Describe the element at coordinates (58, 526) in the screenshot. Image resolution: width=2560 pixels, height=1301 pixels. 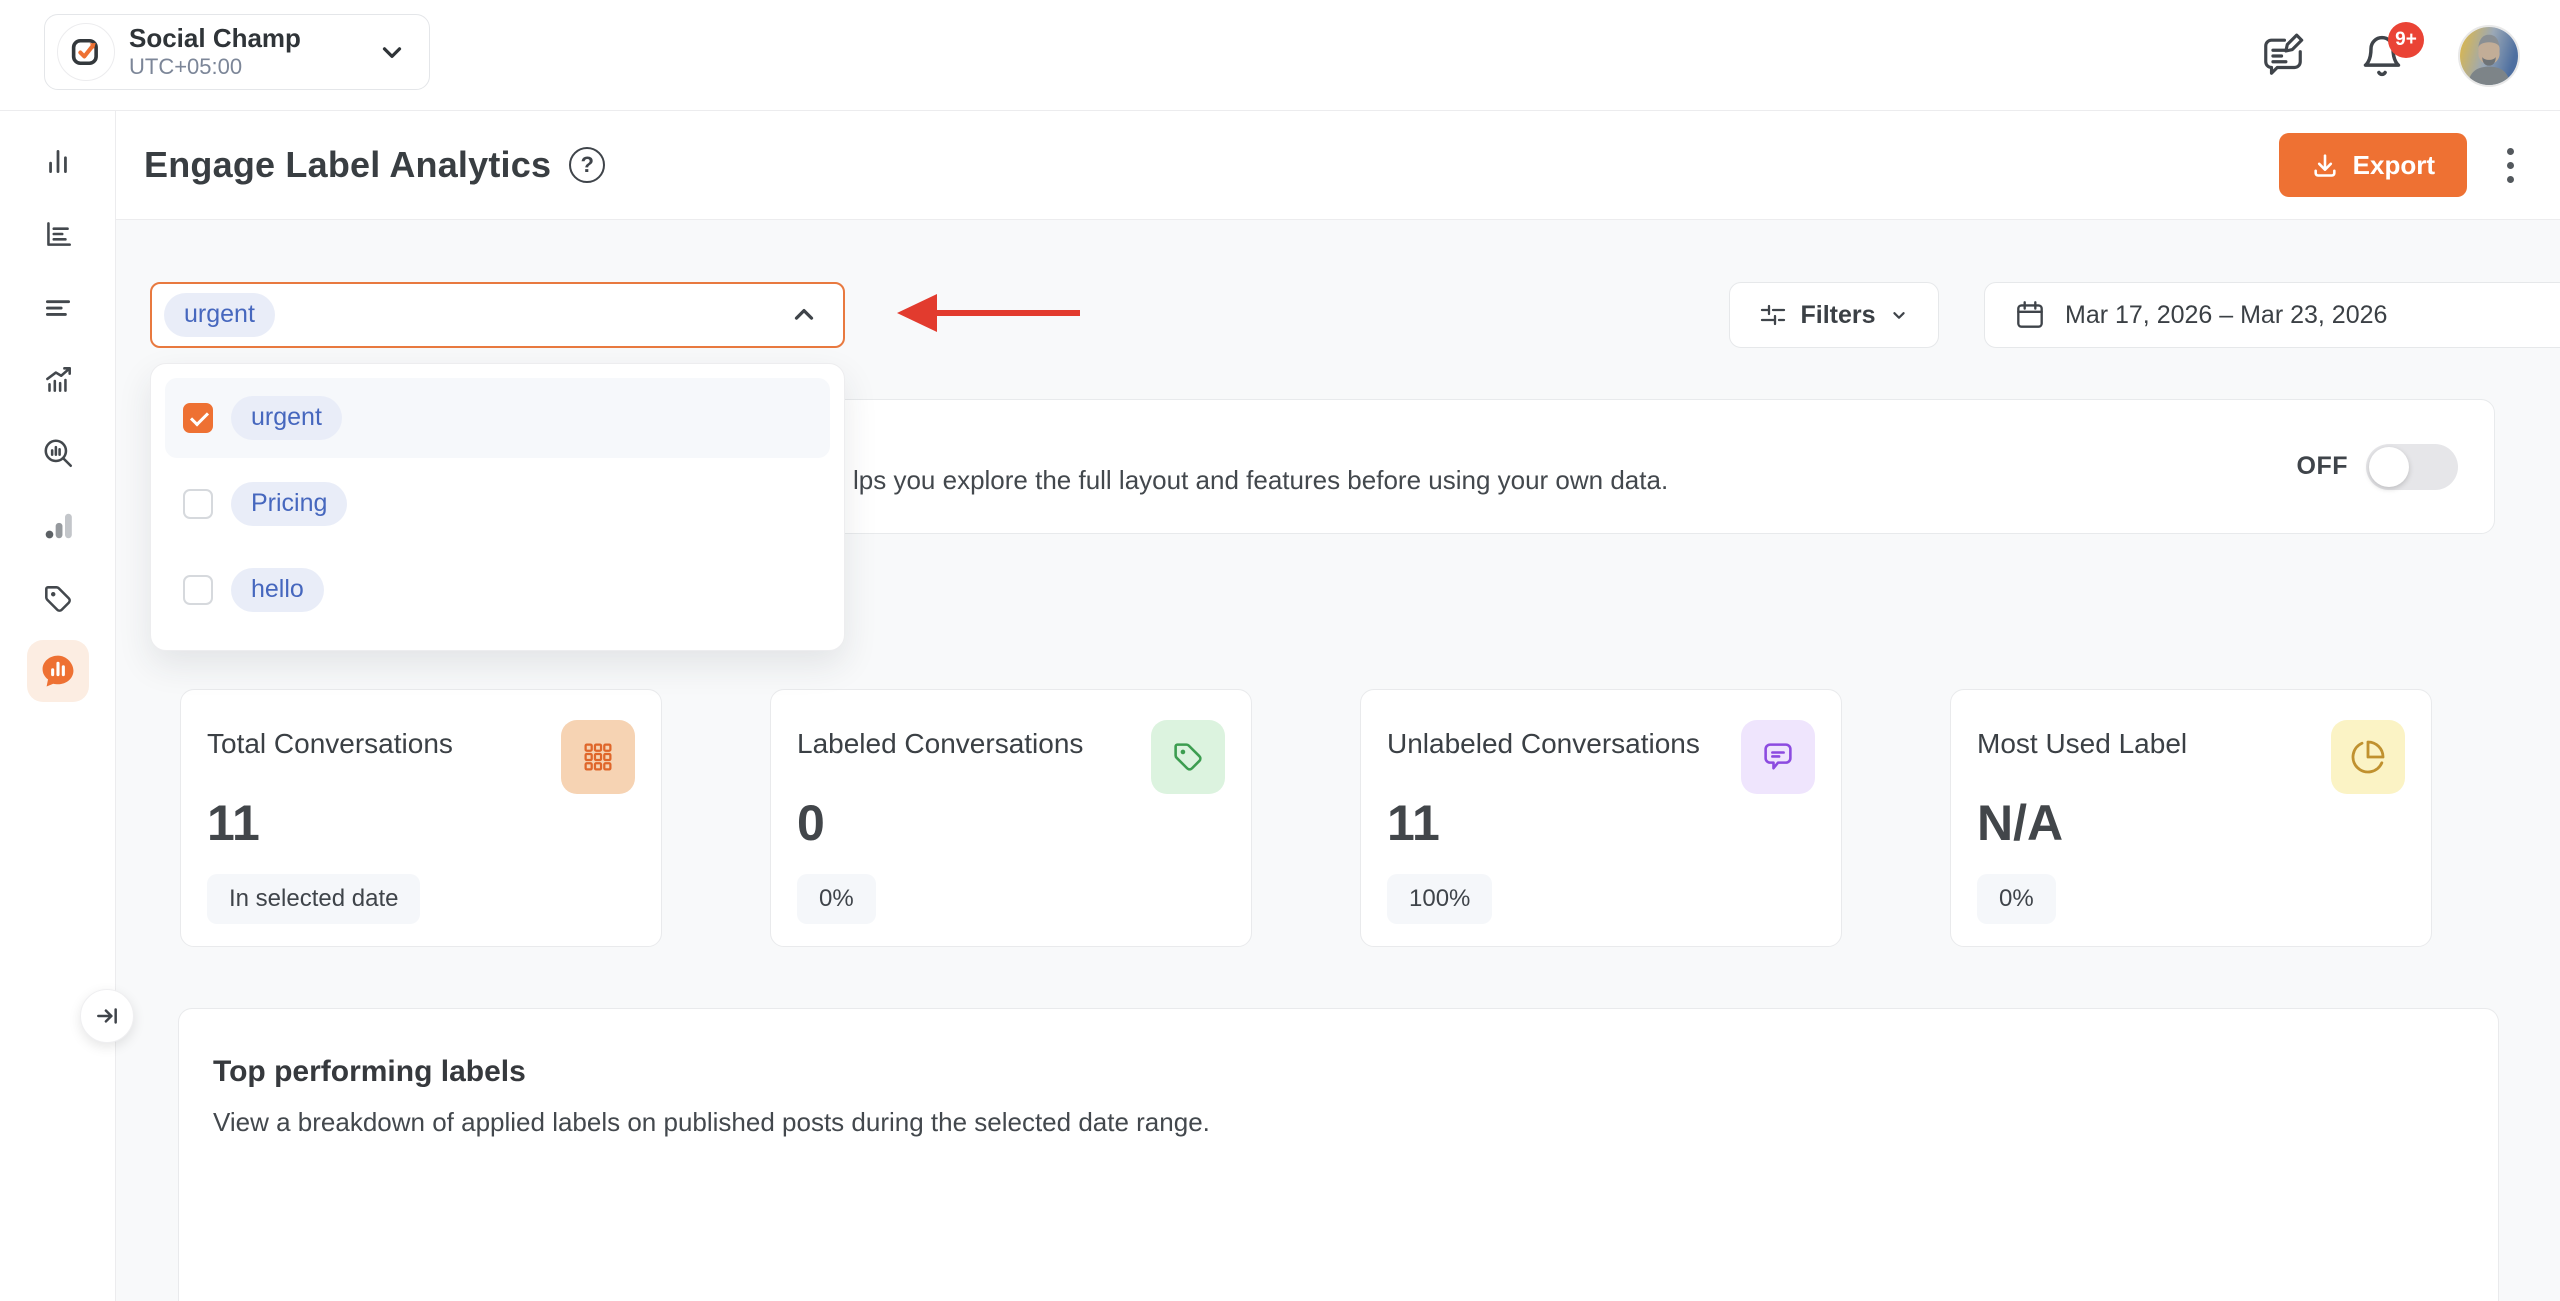
I see `sidebar-item-google-analytics-icon` at that location.